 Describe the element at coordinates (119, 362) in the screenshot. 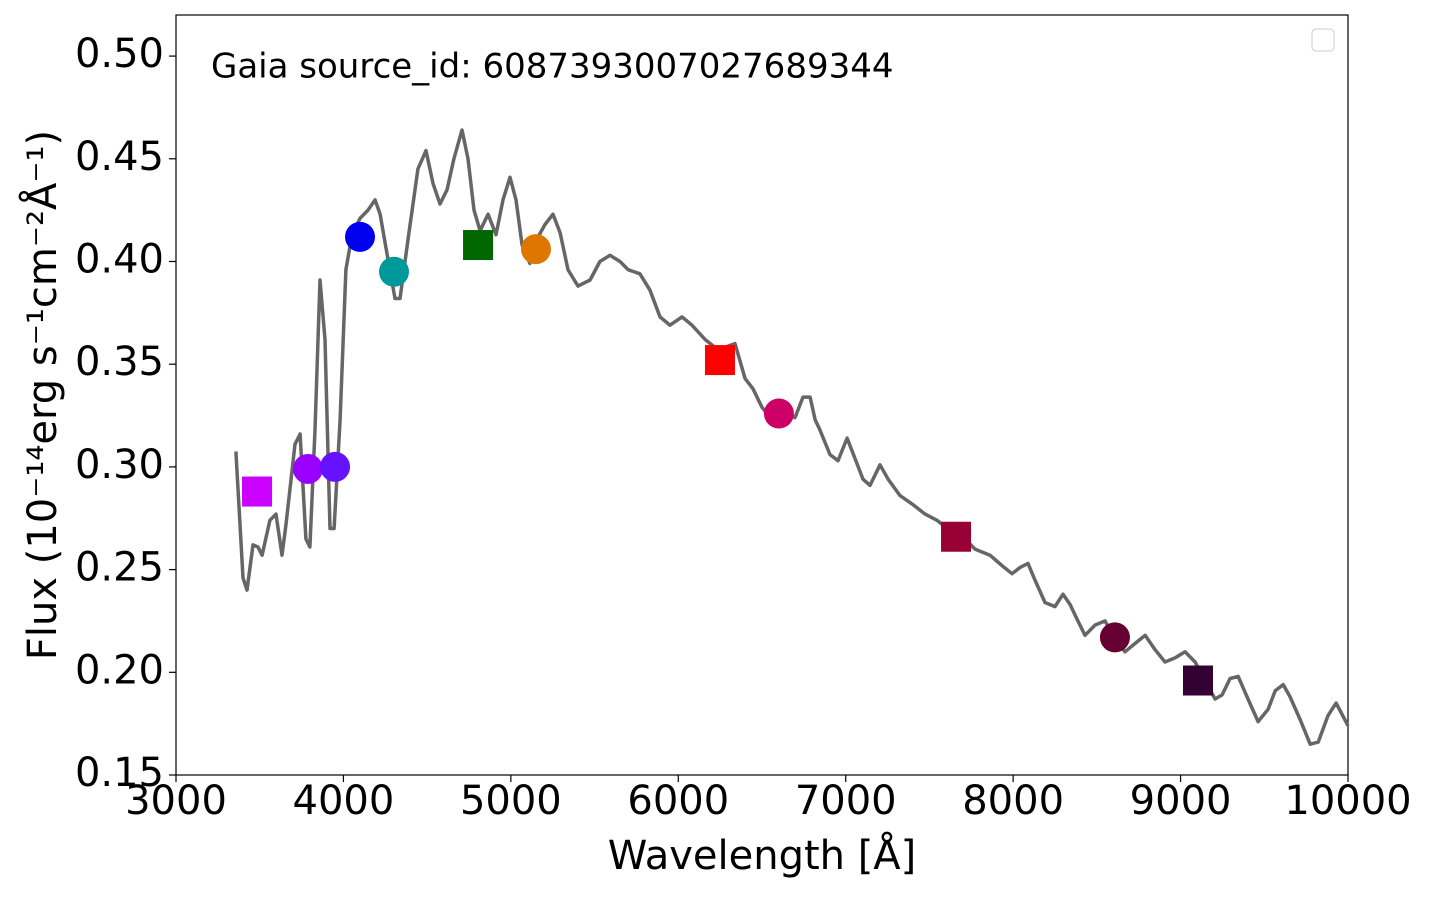

I see `y-tick-label: 0.35` at that location.